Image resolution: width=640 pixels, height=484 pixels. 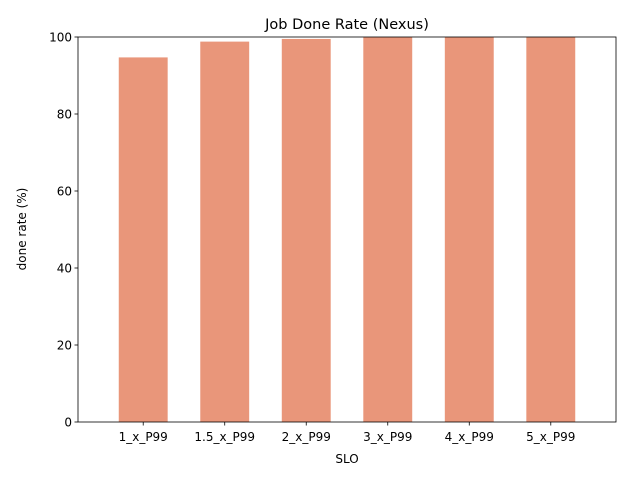 What do you see at coordinates (143, 437) in the screenshot?
I see `x-tick-label: 1_x_P99` at bounding box center [143, 437].